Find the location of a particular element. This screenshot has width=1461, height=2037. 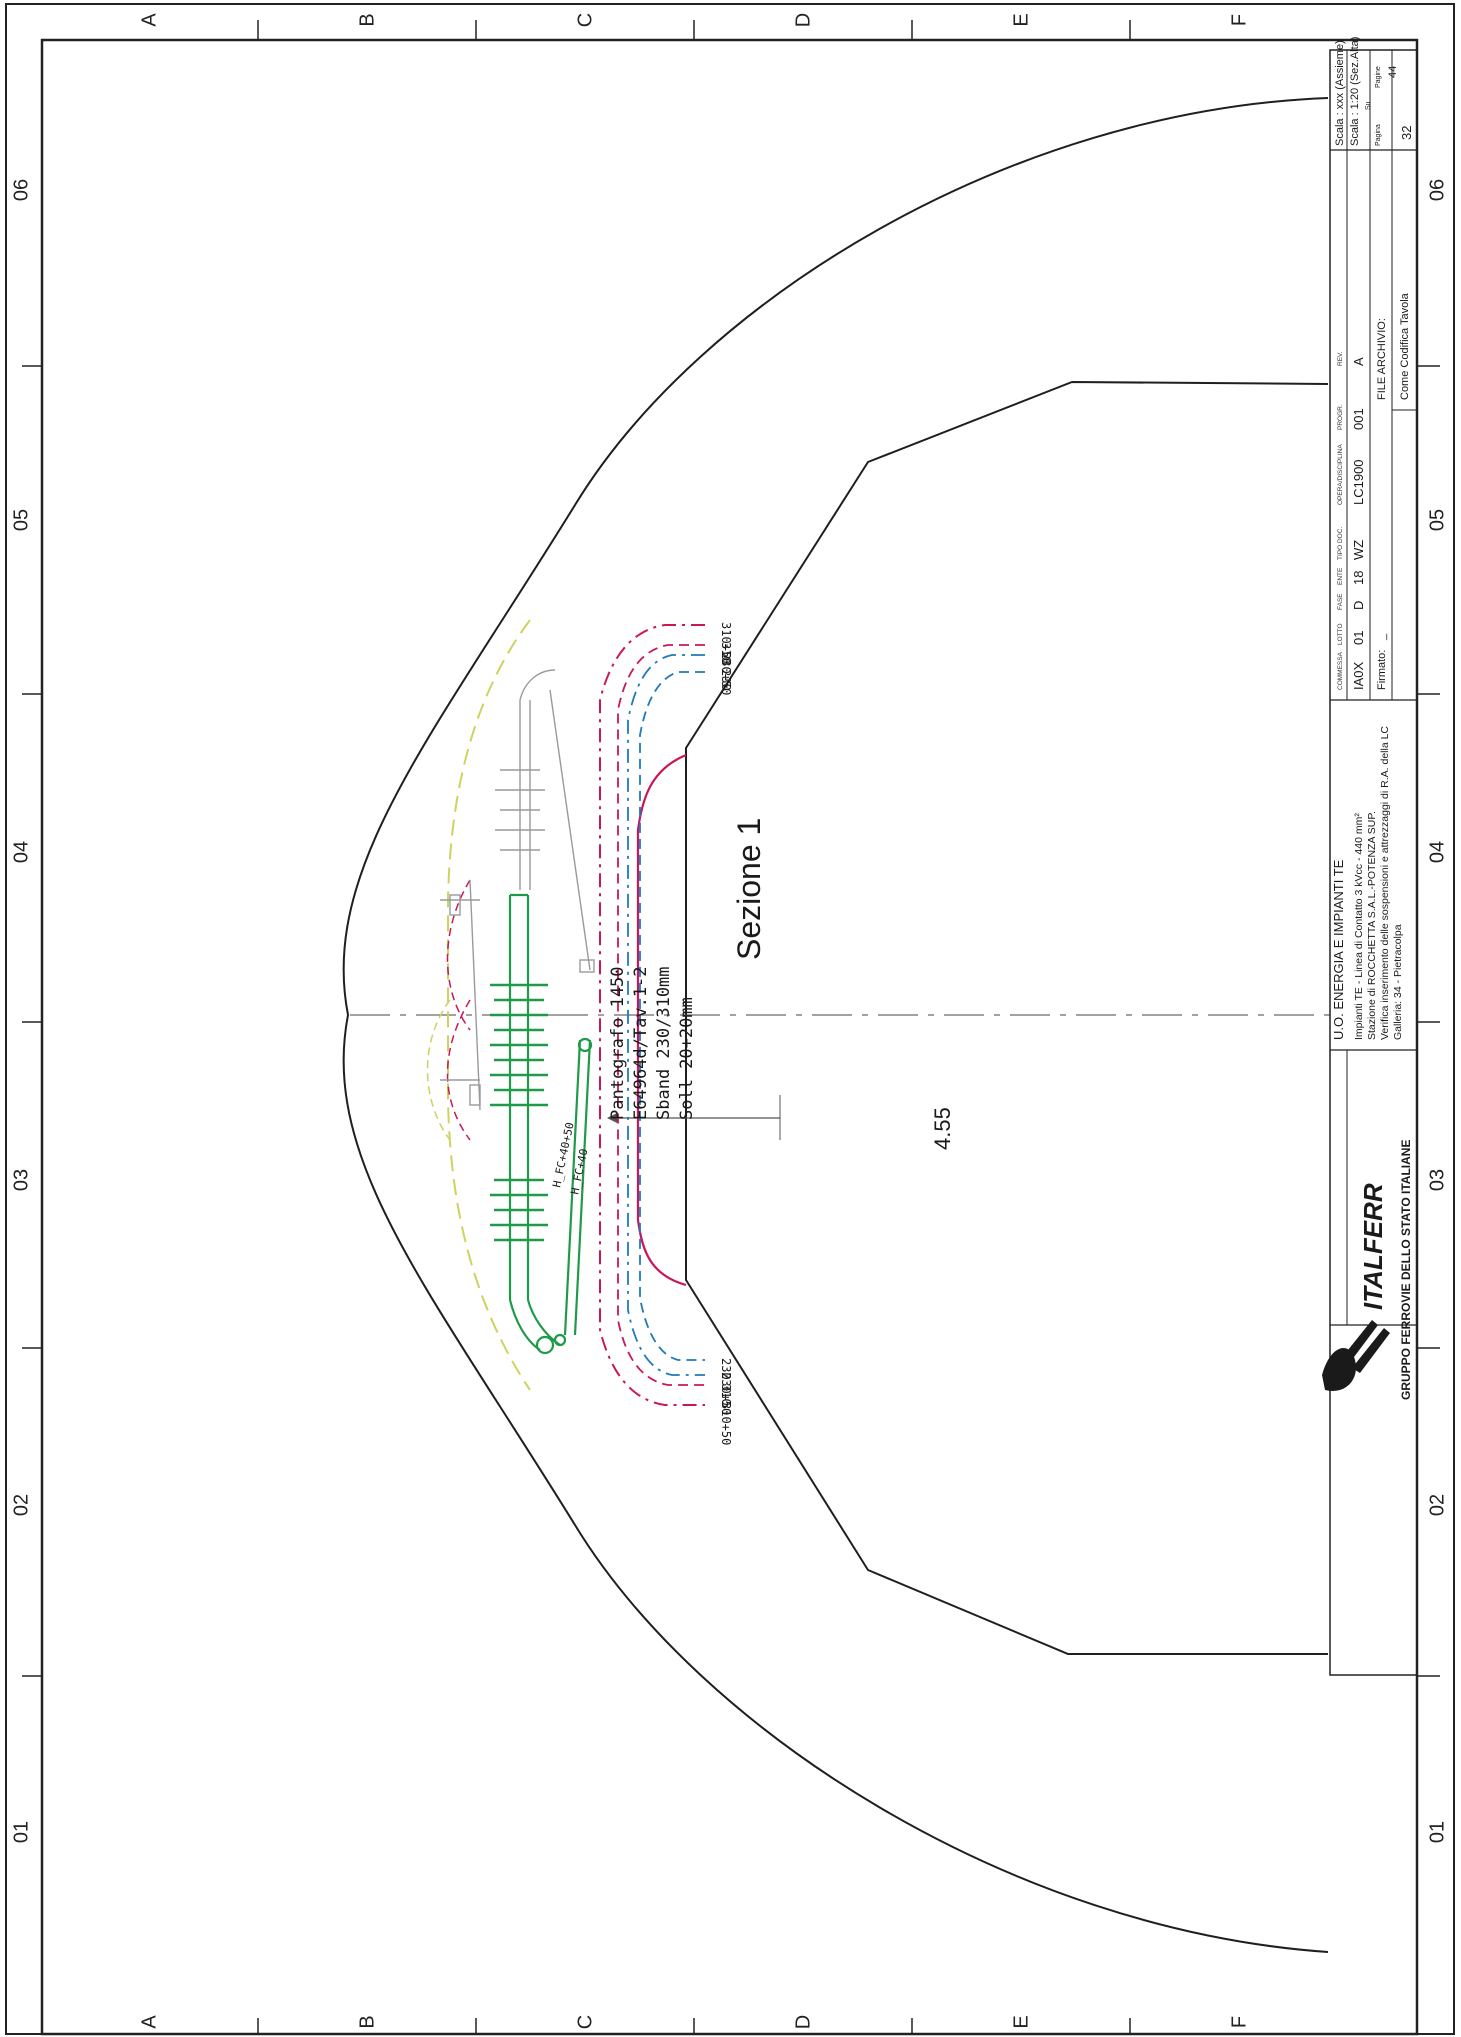

grid-row-label-top: A is located at coordinates (149, 20).